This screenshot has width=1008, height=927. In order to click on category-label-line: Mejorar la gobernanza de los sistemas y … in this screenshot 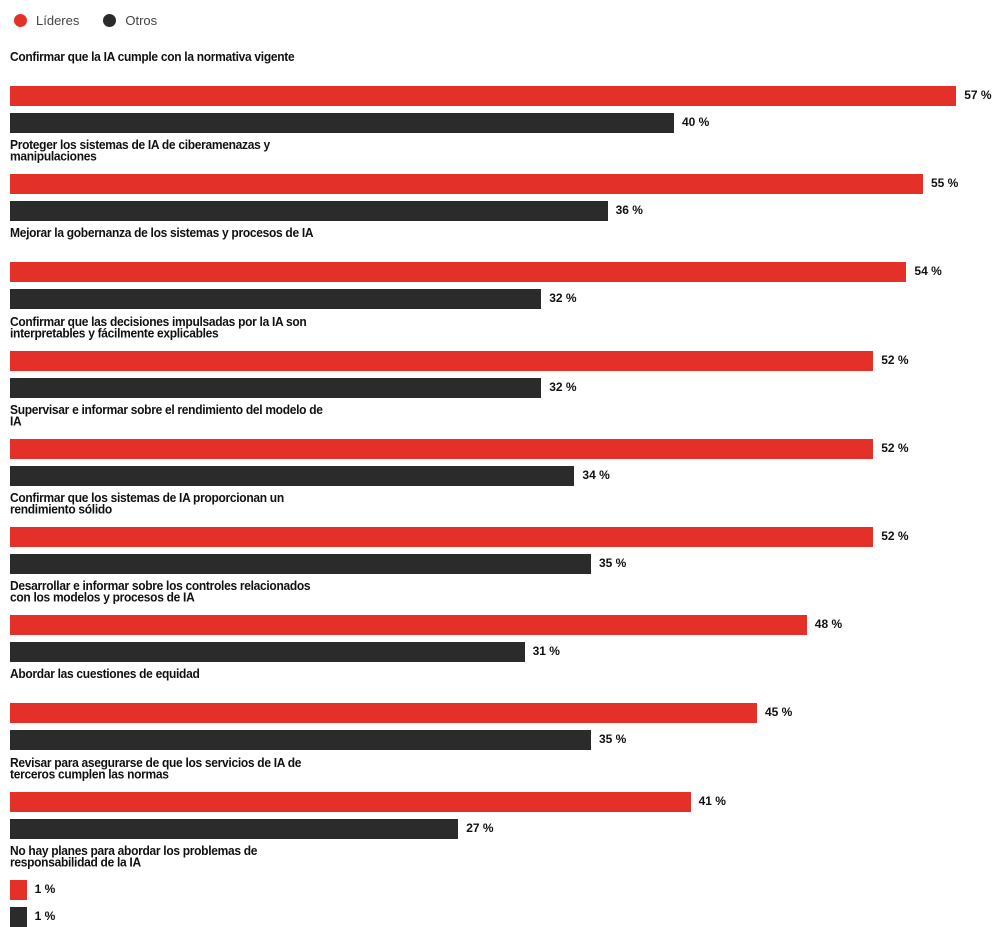, I will do `click(162, 233)`.